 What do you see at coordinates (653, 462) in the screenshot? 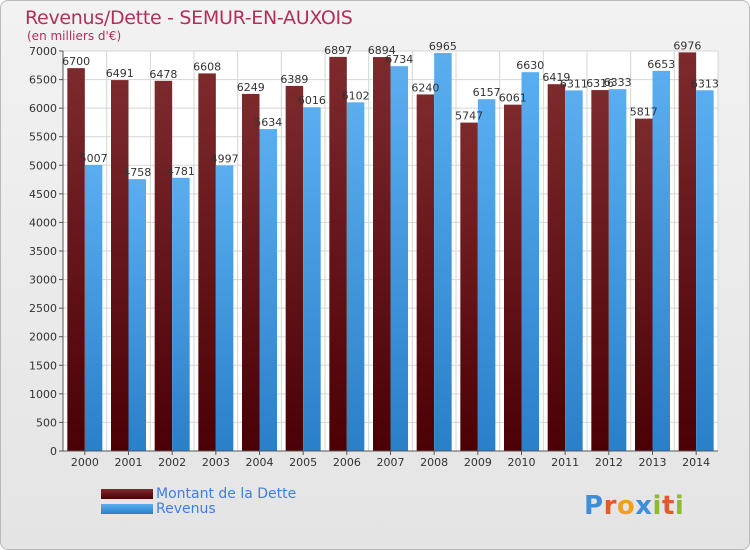
I see `x-tick-label: 2013` at bounding box center [653, 462].